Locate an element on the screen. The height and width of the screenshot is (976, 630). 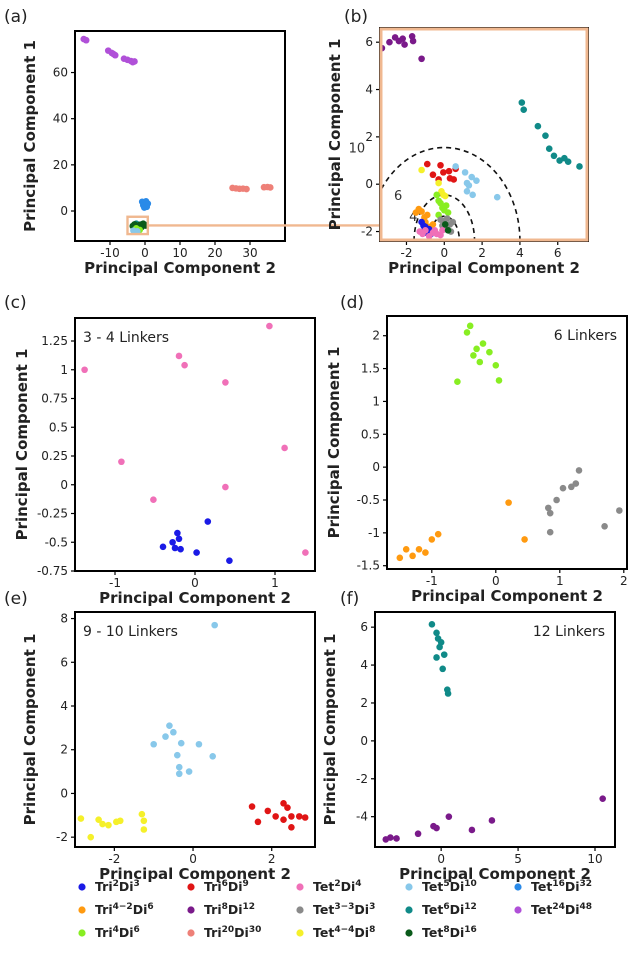
contour-label: 10 is located at coordinates (357, 149).